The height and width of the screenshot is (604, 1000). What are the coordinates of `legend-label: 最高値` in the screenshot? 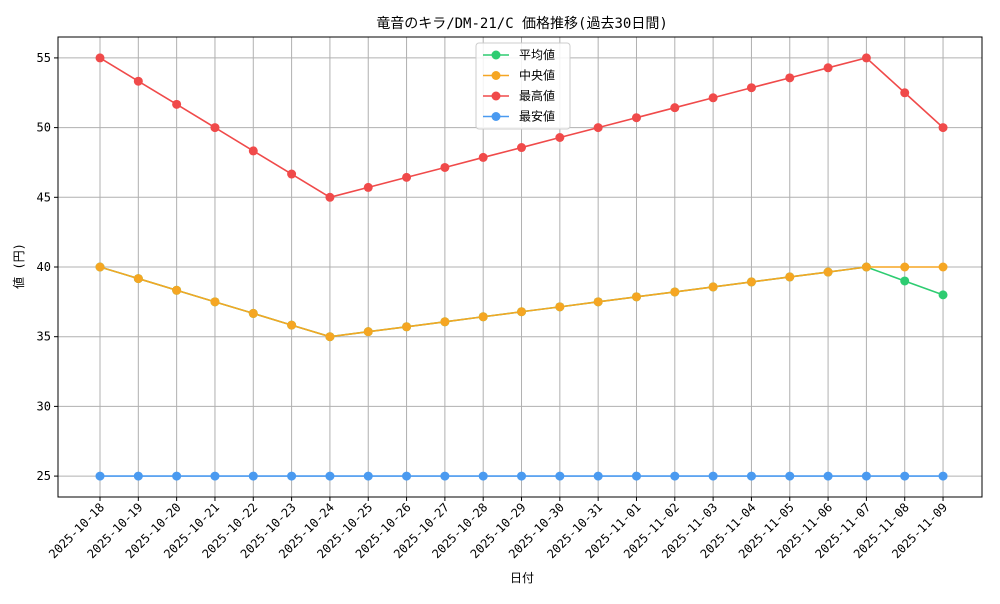 It's located at (537, 95).